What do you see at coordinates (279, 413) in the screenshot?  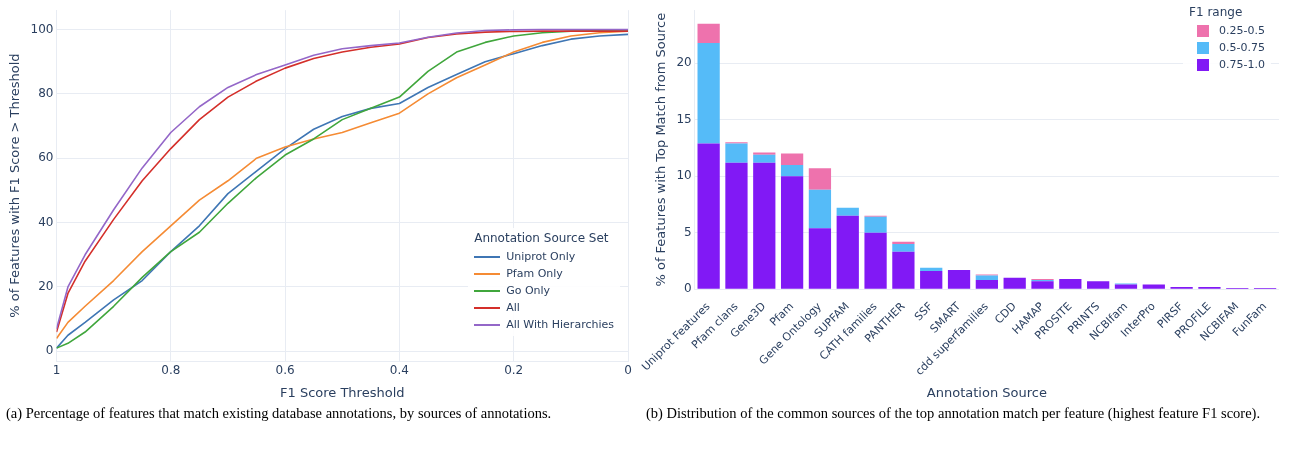 I see `text: (a) Percentage of features that match existing database annotations, by sources of annotations.` at bounding box center [279, 413].